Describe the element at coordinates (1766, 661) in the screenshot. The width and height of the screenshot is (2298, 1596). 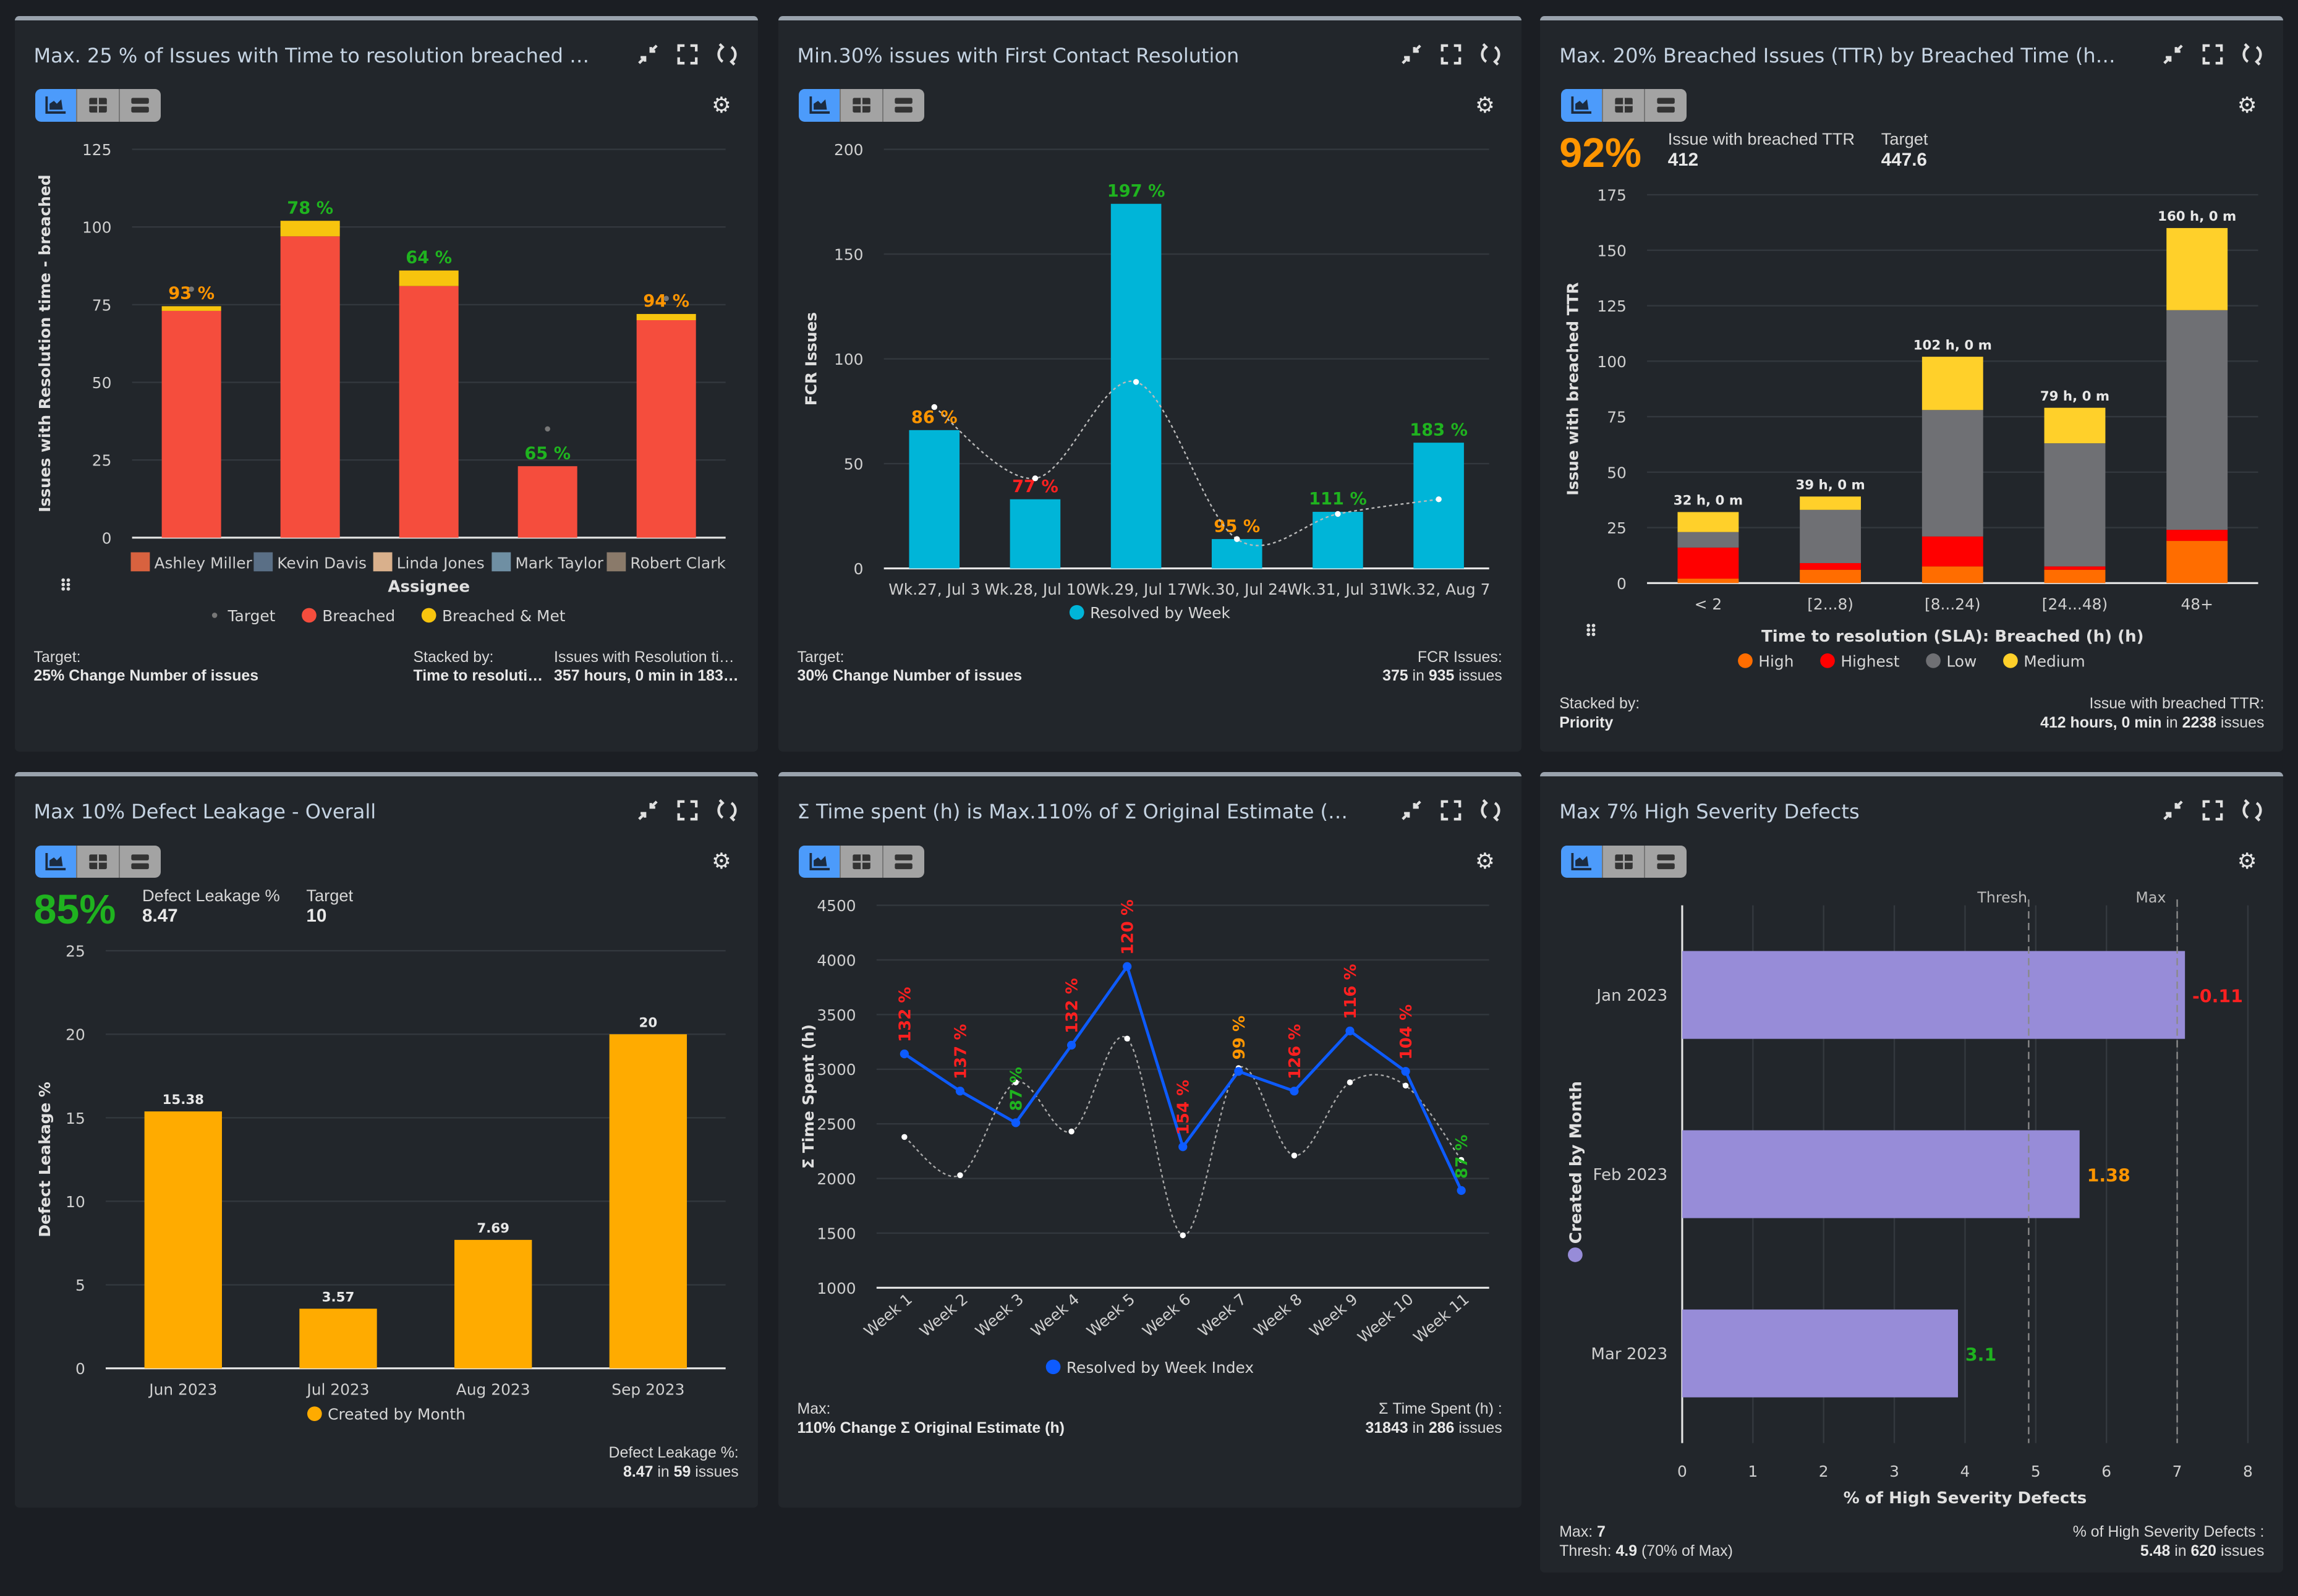
I see `legend-item: High` at that location.